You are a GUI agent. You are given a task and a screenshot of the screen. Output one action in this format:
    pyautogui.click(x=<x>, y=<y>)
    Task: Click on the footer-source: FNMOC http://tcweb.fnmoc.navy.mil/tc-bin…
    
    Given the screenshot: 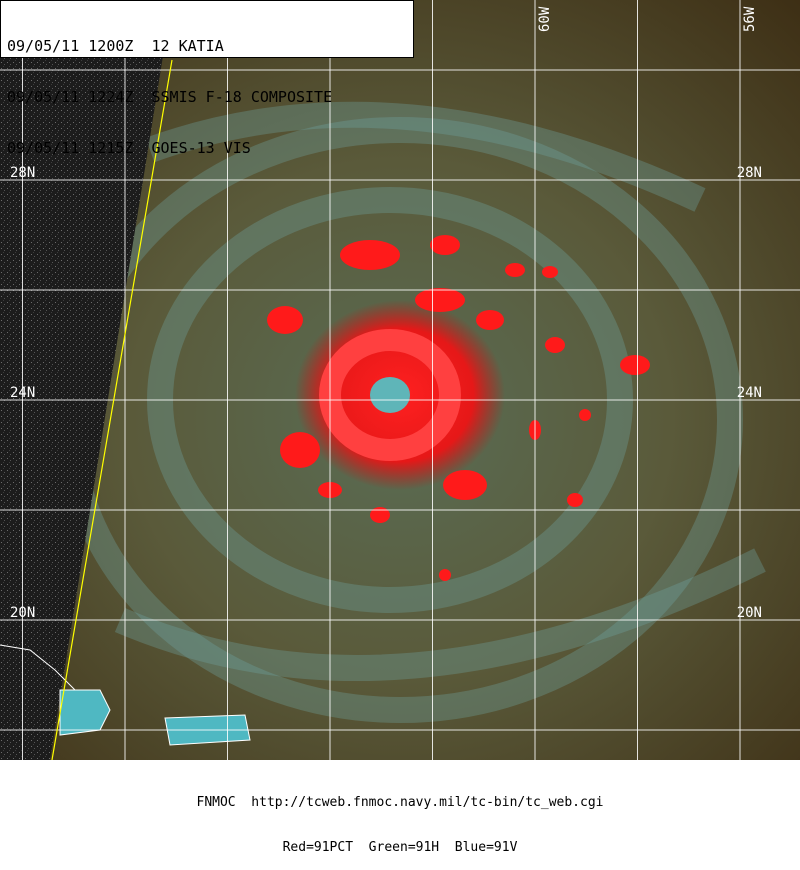 What is the action you would take?
    pyautogui.click(x=400, y=802)
    